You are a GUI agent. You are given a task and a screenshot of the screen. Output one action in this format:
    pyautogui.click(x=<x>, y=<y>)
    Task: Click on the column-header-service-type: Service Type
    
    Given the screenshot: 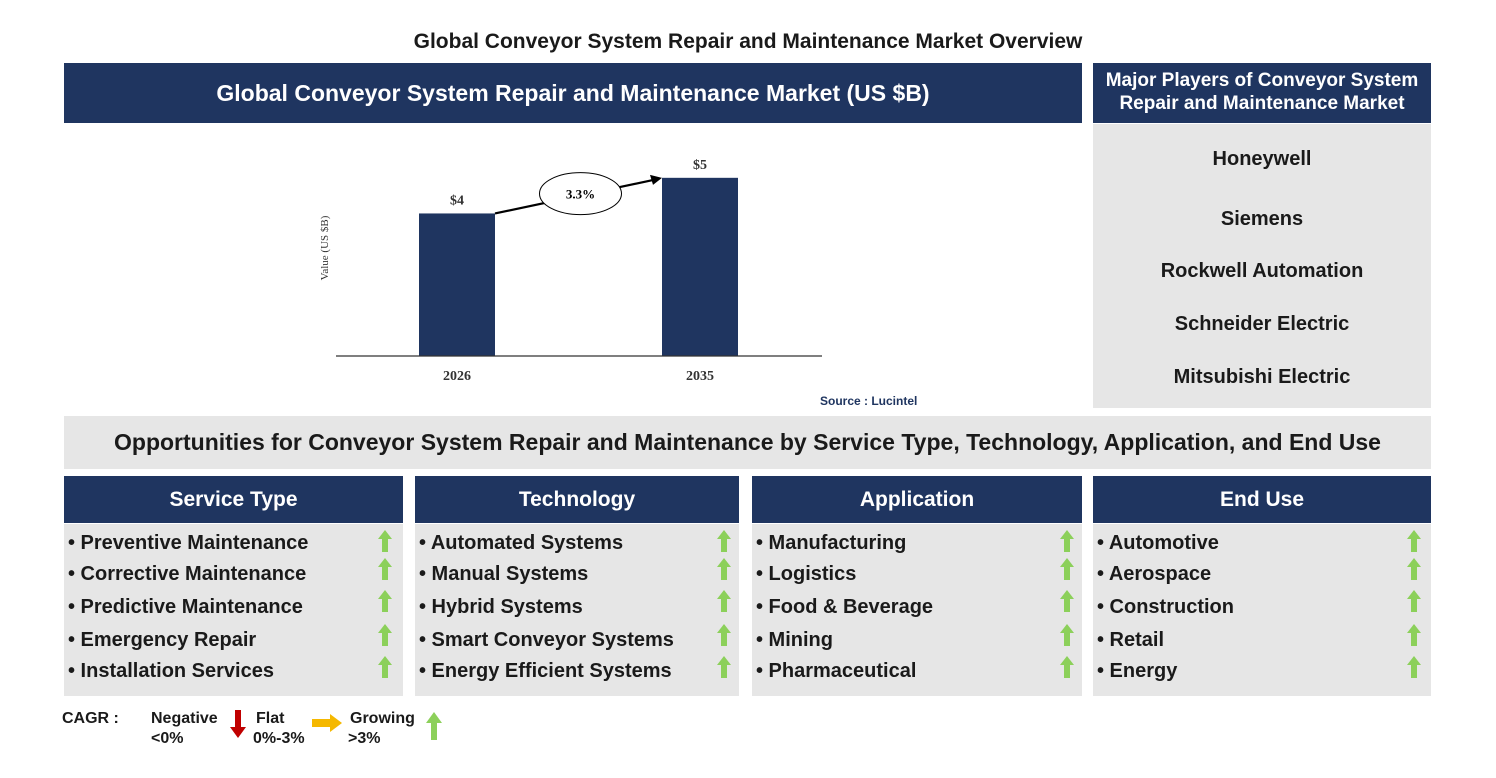 What is the action you would take?
    pyautogui.click(x=233, y=499)
    